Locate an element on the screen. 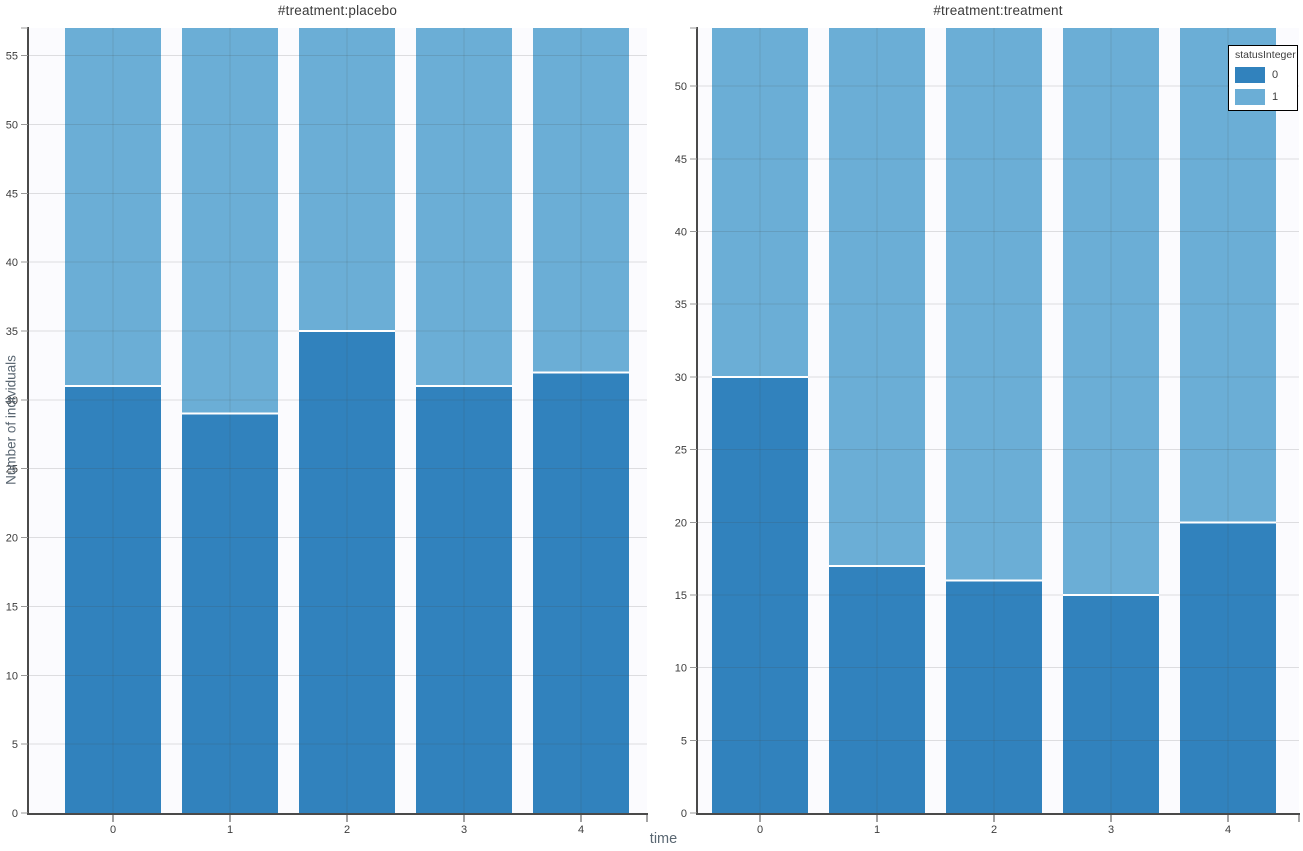 This screenshot has height=851, width=1303. x-axis-title: time is located at coordinates (663, 839).